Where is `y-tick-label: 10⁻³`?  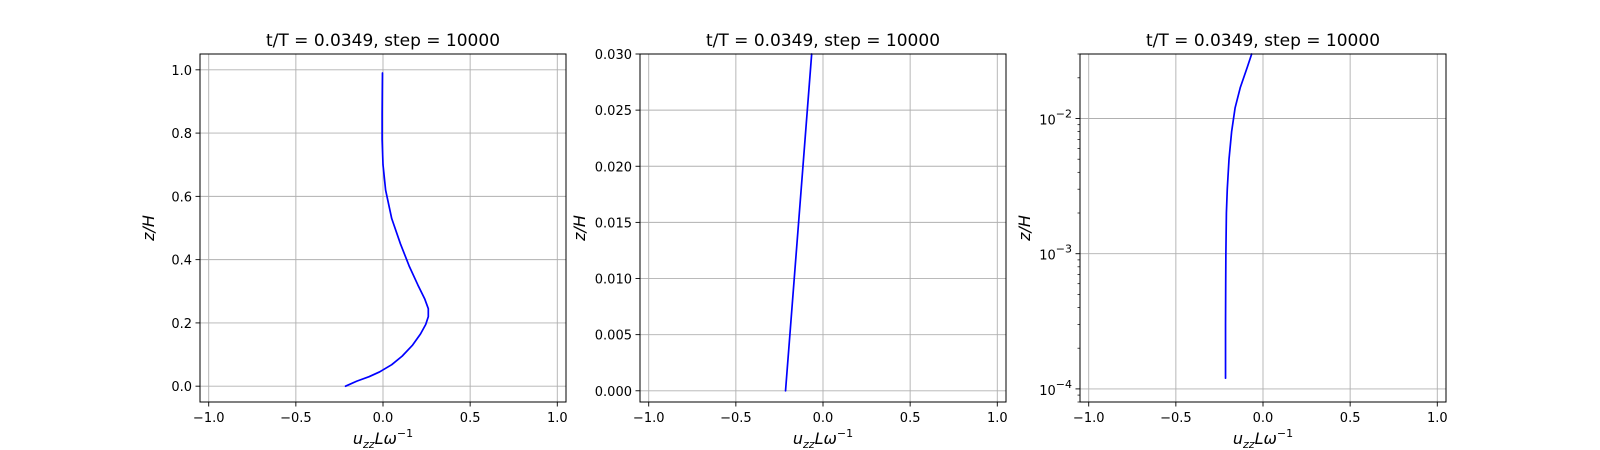
y-tick-label: 10⁻³ is located at coordinates (1055, 253).